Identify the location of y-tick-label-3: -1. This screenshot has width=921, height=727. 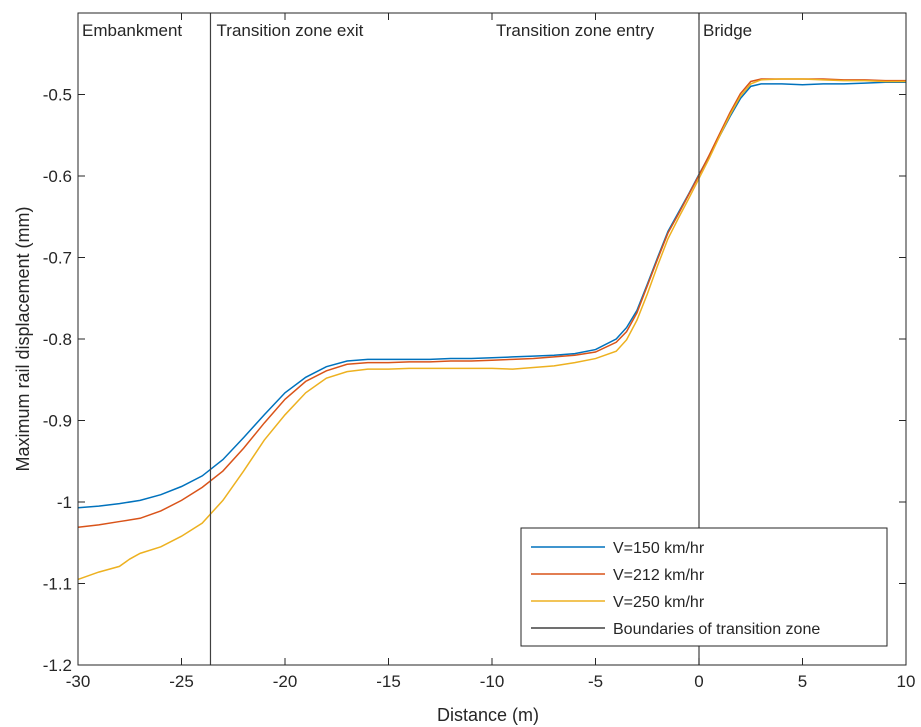
(64, 502).